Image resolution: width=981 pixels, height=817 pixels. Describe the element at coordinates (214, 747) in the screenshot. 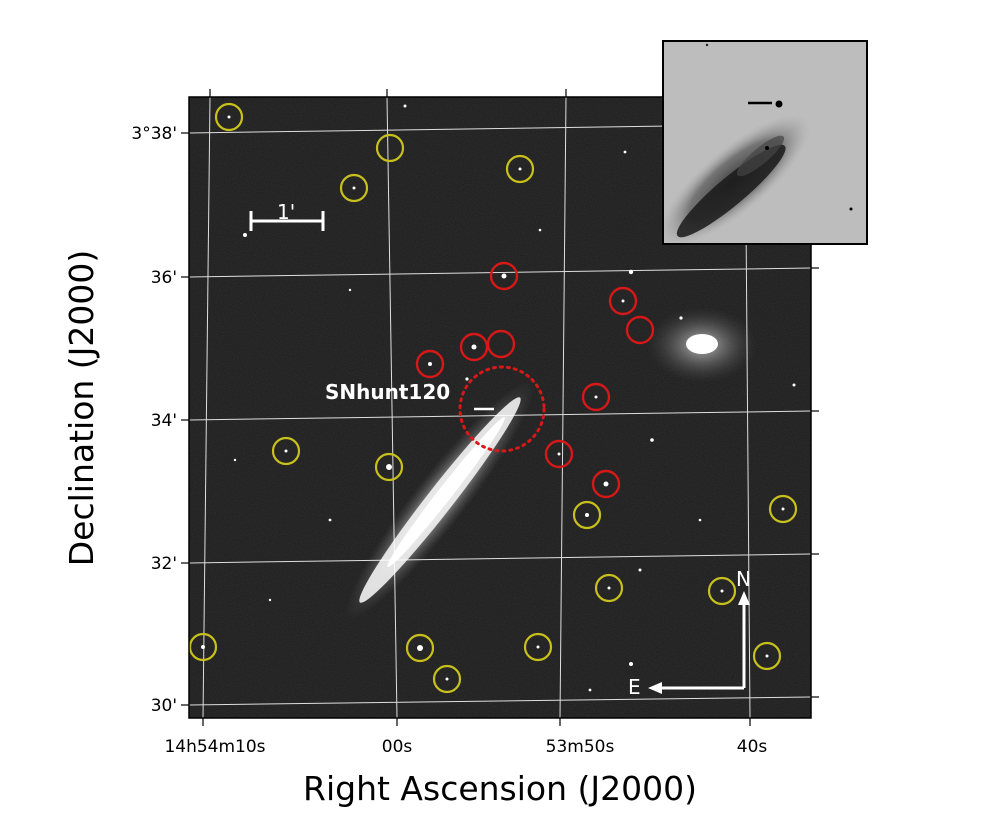

I see `x-tick-label: 14h54m10s` at that location.